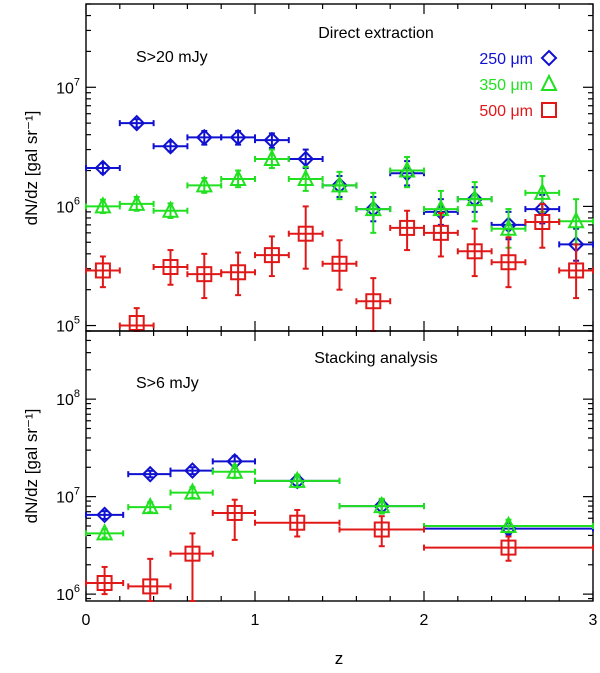  Describe the element at coordinates (172, 57) in the screenshot. I see `top-panel-threshold: S>20 mJy` at that location.